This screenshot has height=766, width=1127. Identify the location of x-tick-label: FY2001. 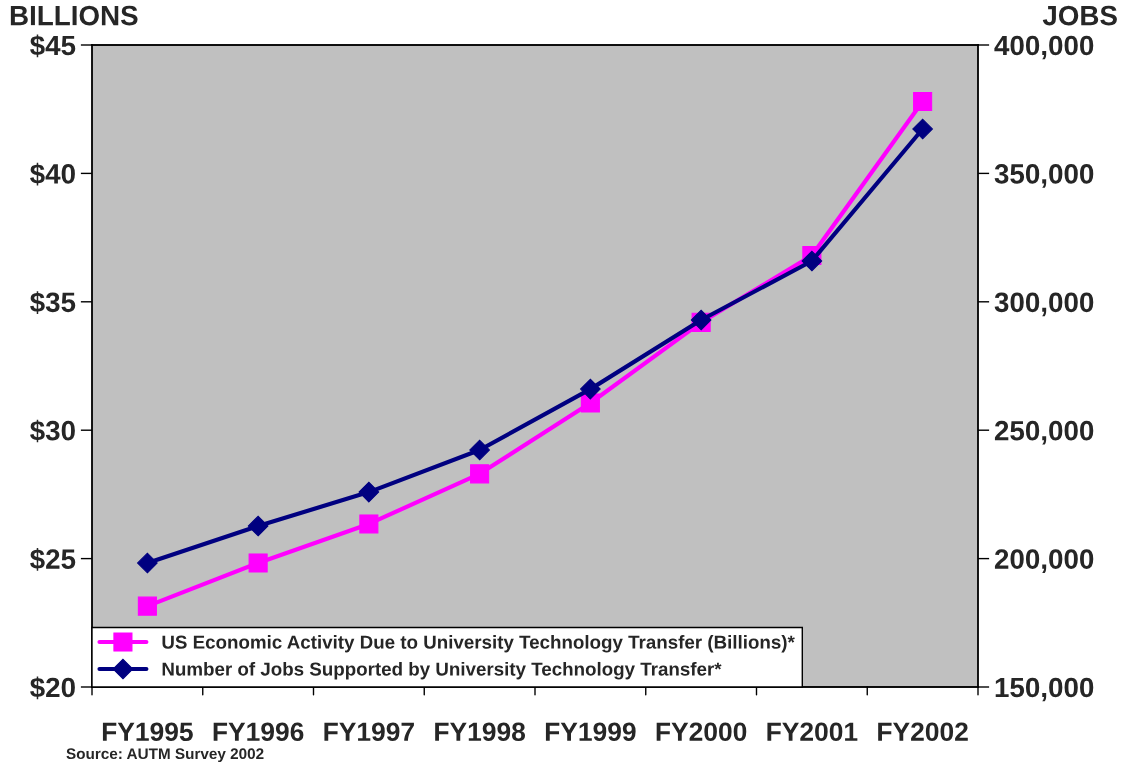
(812, 732).